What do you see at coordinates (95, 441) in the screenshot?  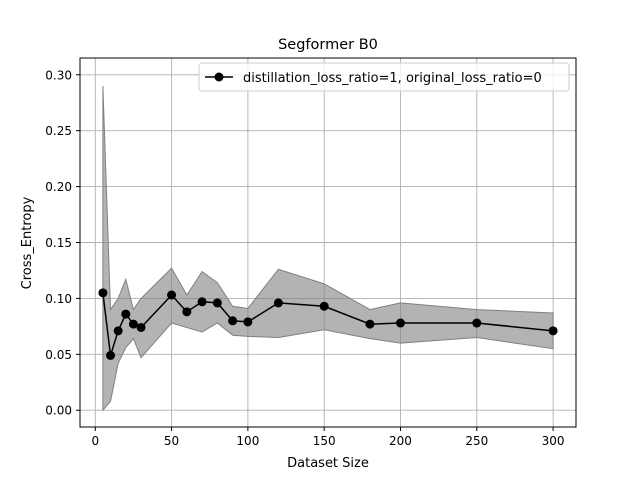 I see `x-tick-label: 0` at bounding box center [95, 441].